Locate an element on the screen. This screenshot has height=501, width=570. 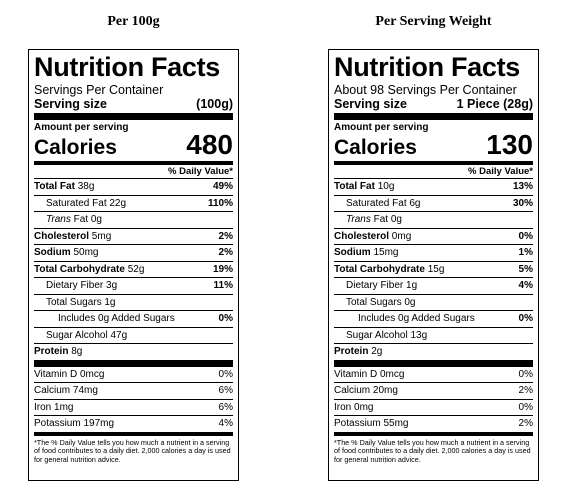
calories-value: 130 is located at coordinates (509, 144).